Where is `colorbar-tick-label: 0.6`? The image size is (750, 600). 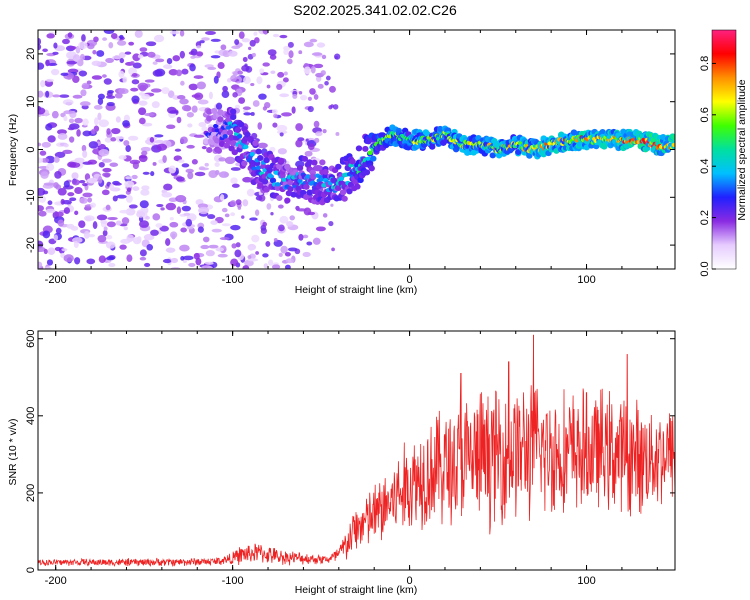
colorbar-tick-label: 0.6 is located at coordinates (705, 114).